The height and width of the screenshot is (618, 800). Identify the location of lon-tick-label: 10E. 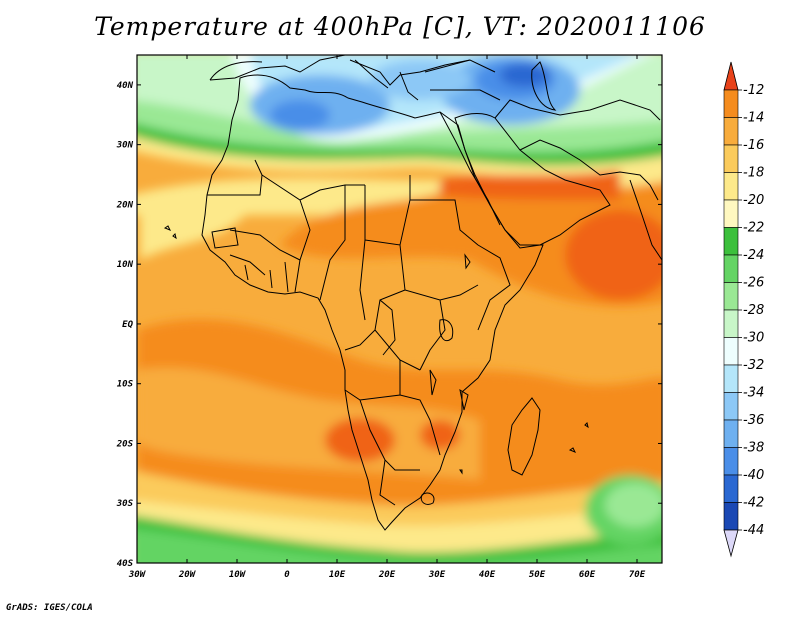
(337, 575).